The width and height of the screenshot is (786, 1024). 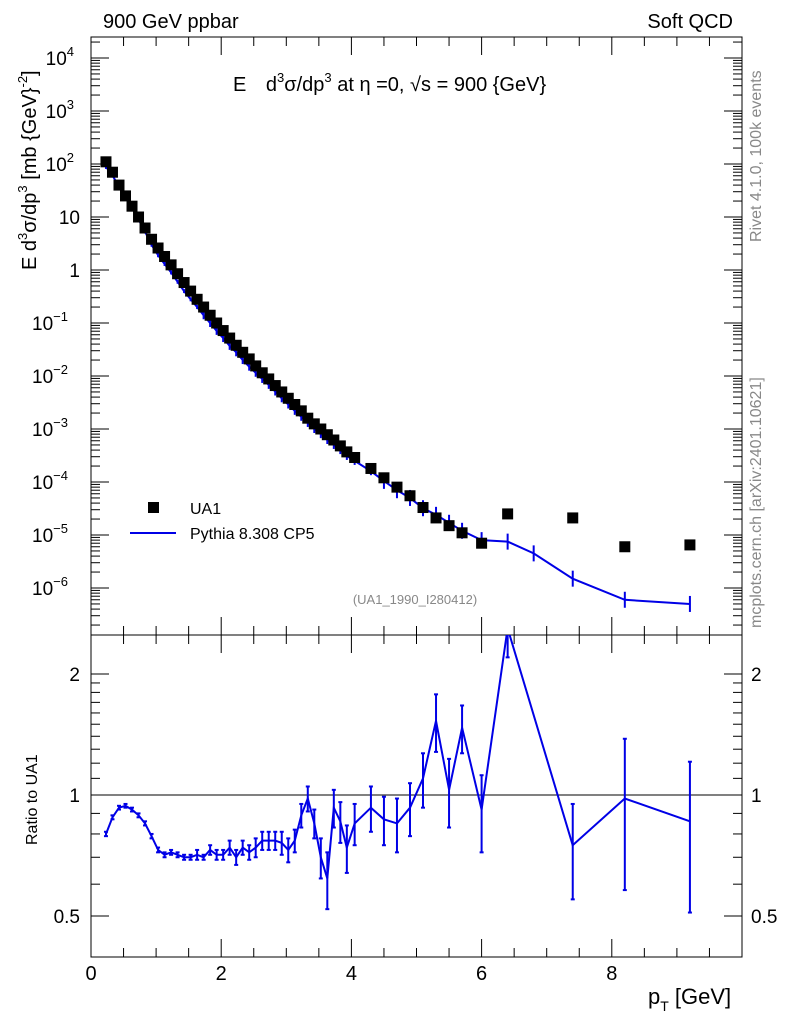 What do you see at coordinates (252, 534) in the screenshot?
I see `legend-label-pythia: Pythia 8.308 CP5` at bounding box center [252, 534].